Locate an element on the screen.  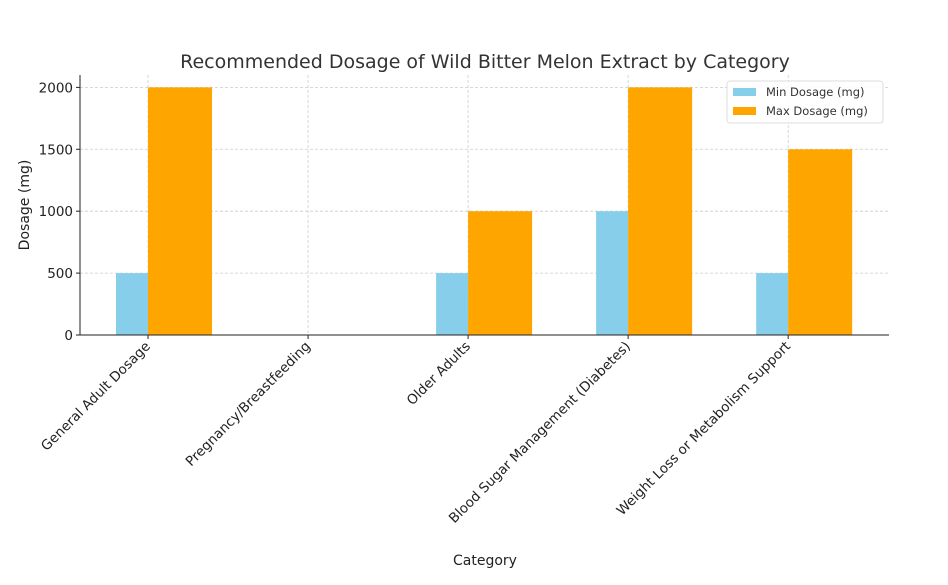
y-tick-label: 1000 is located at coordinates (56, 212).